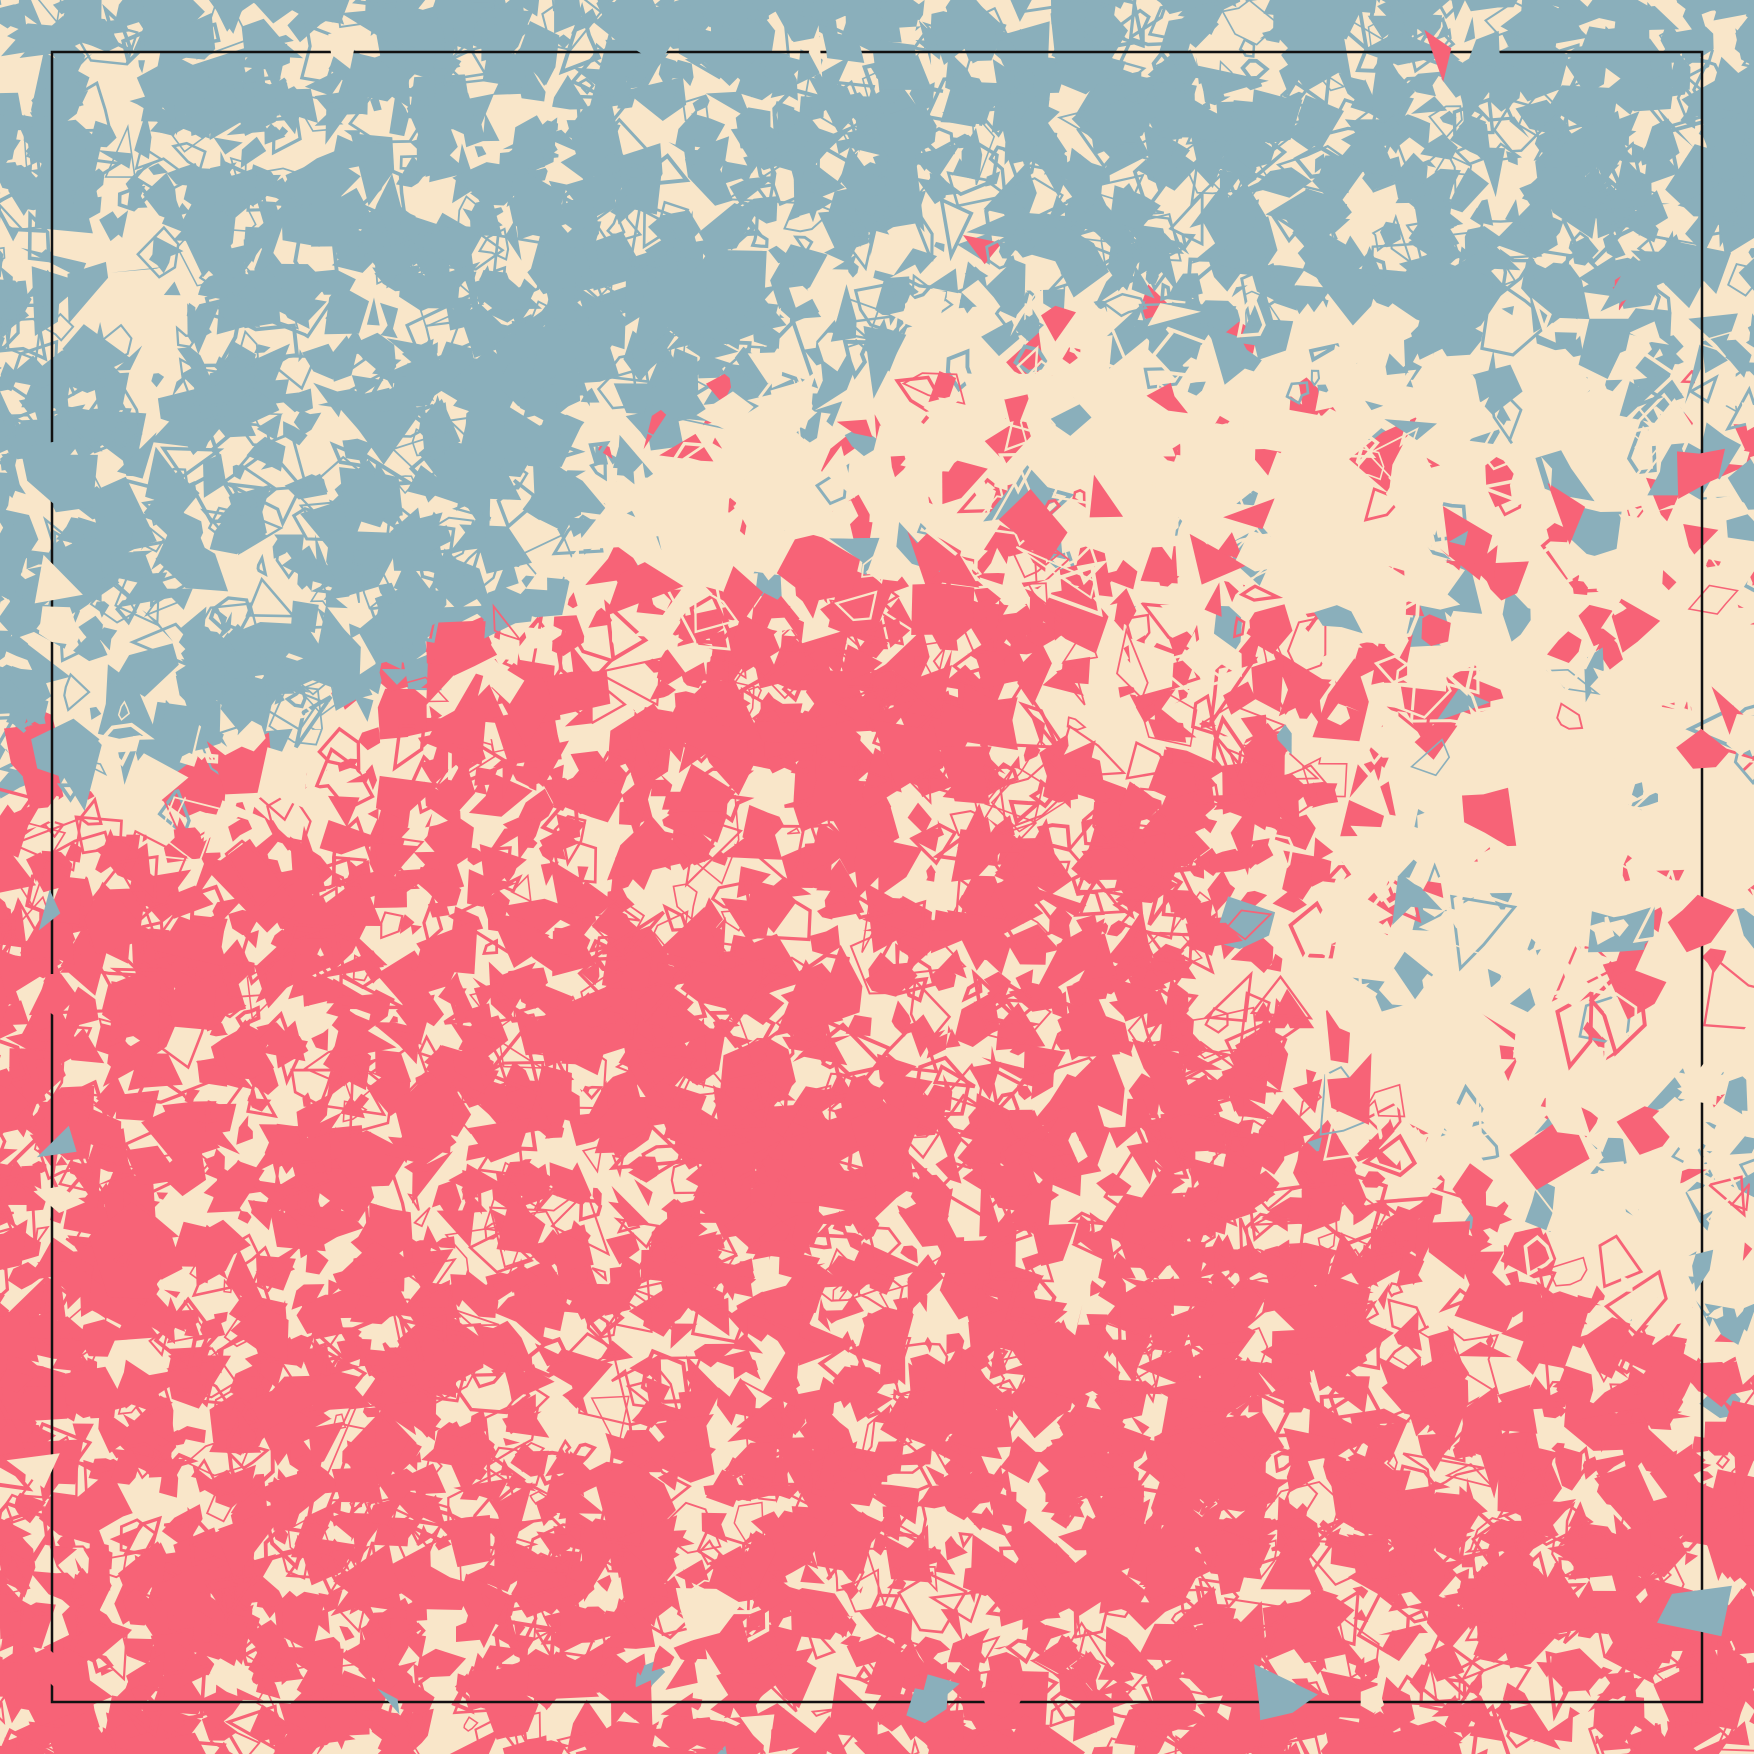  What do you see at coordinates (374, 4) in the screenshot?
I see `shard-2093` at bounding box center [374, 4].